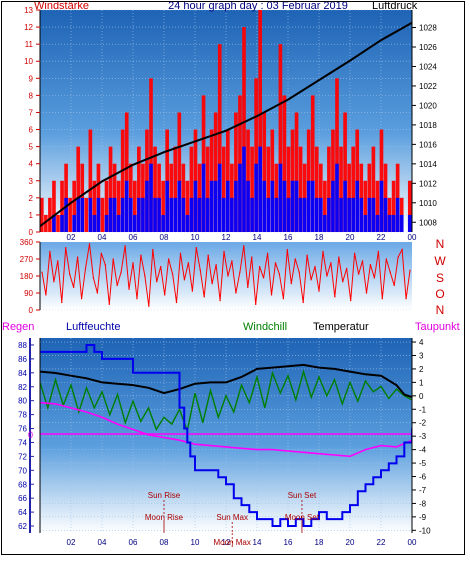 The width and height of the screenshot is (470, 567). Describe the element at coordinates (421, 396) in the screenshot. I see `temperature-tick-label: 0` at that location.